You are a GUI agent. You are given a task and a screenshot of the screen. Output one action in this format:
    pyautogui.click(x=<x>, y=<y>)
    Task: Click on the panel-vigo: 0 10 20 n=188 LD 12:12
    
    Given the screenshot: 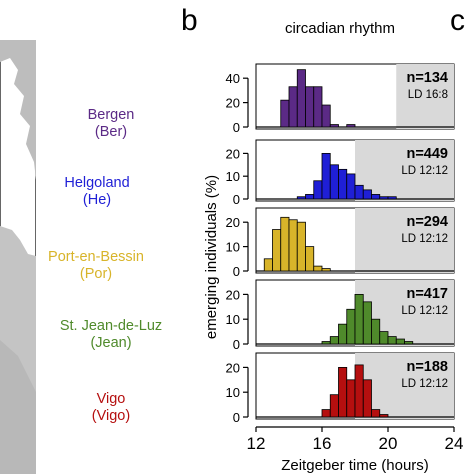 What is the action you would take?
    pyautogui.click(x=340, y=388)
    